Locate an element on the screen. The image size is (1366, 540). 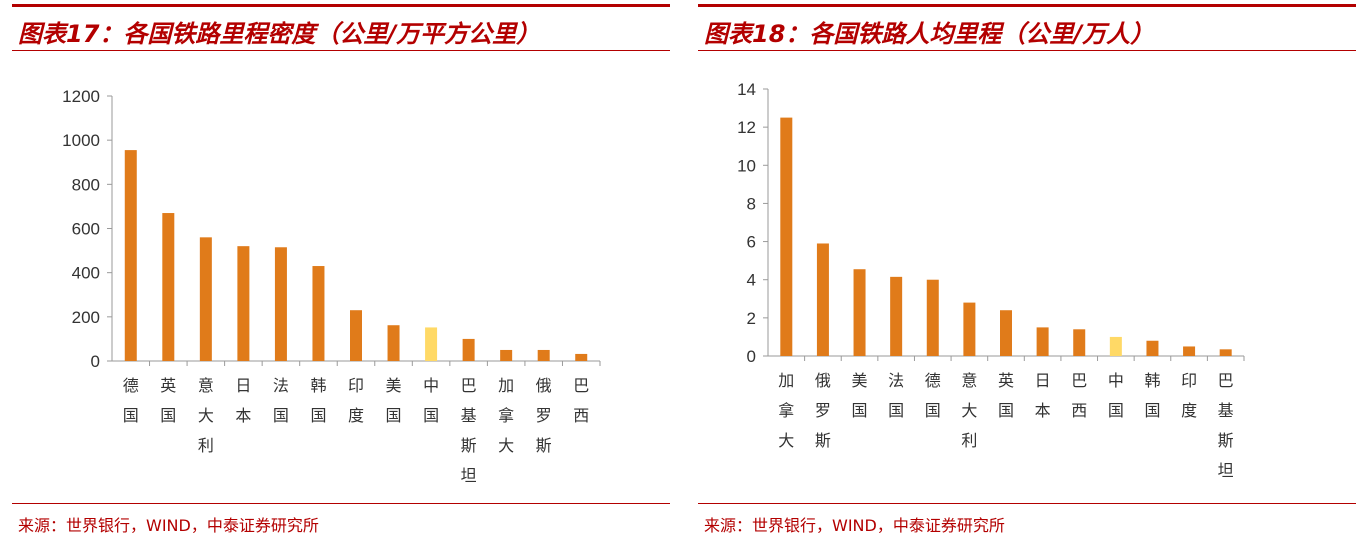
chart-title: 图表18：各国铁路人均里程（公里/万人） is located at coordinates (929, 34).